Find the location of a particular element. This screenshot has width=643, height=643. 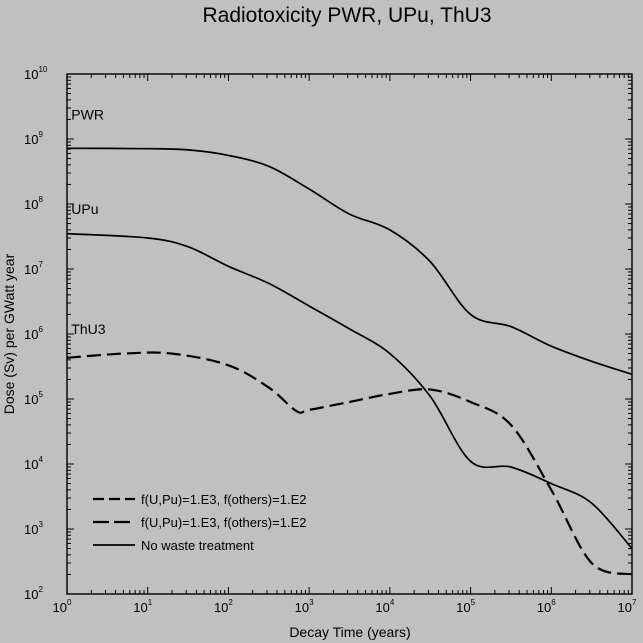

x-tick-label: 10³ is located at coordinates (304, 606).